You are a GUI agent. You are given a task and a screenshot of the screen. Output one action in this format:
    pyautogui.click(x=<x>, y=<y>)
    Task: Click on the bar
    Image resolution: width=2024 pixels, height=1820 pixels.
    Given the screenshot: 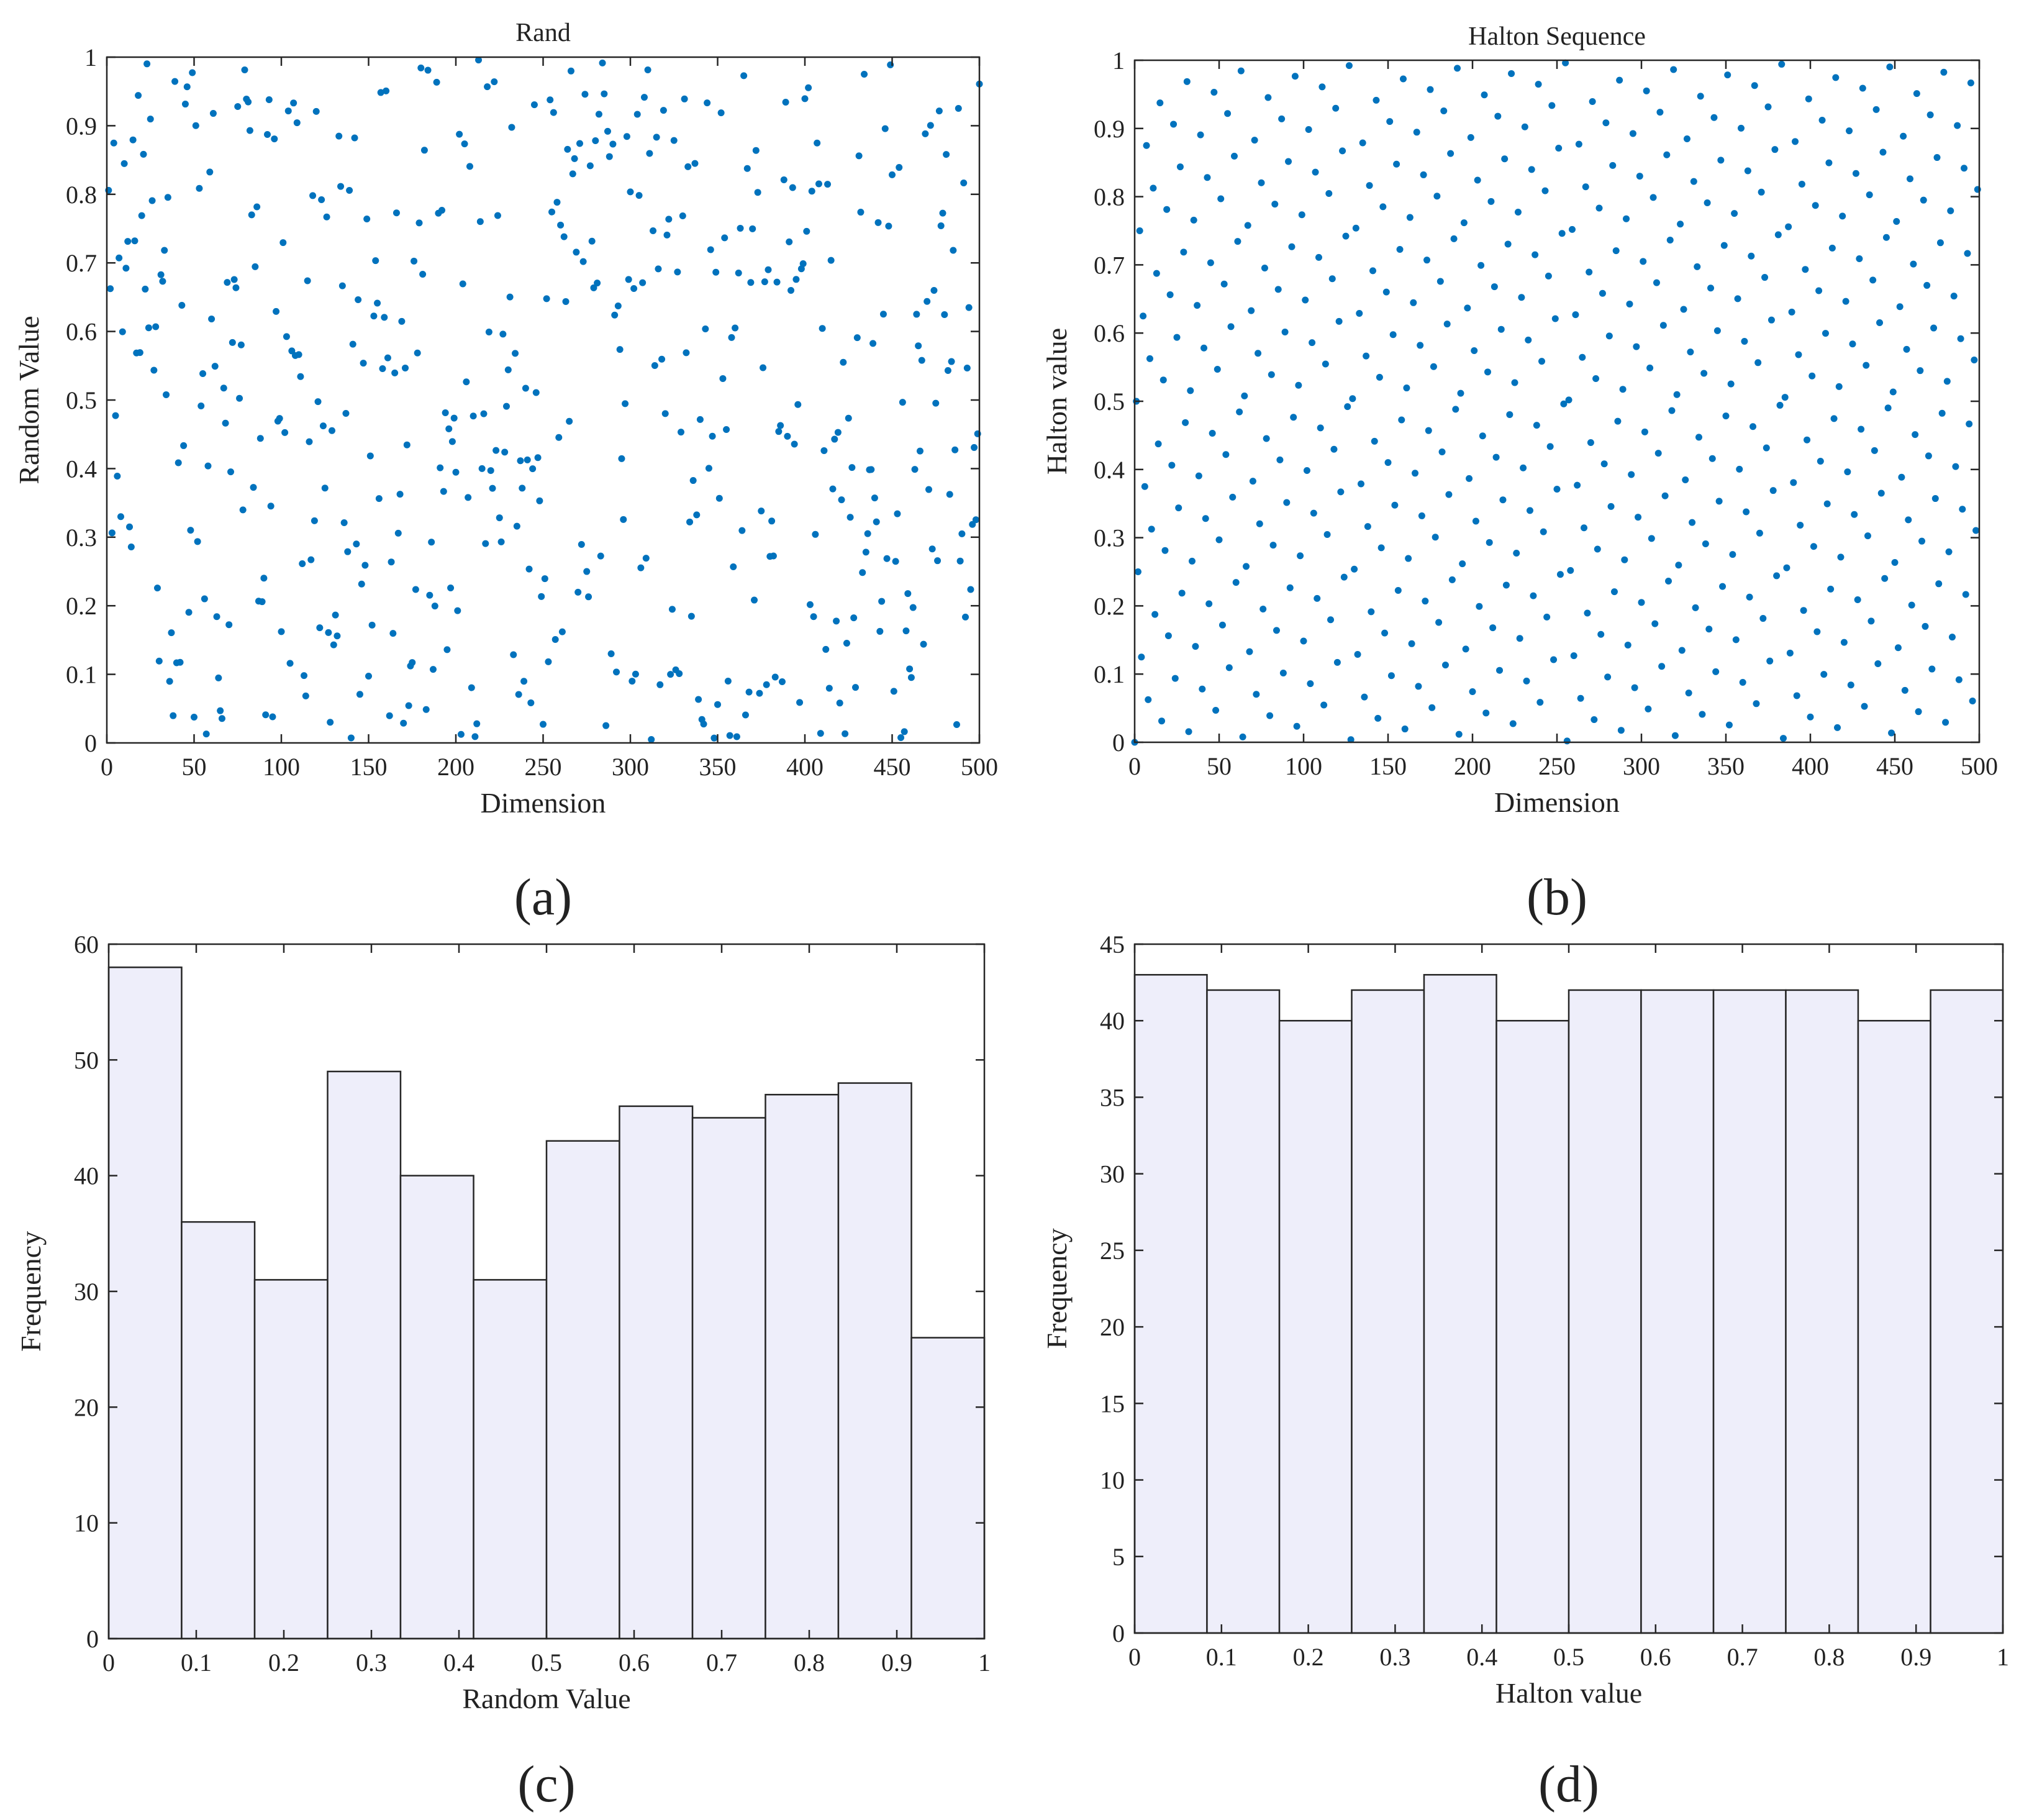 What is the action you would take?
    pyautogui.click(x=364, y=1355)
    